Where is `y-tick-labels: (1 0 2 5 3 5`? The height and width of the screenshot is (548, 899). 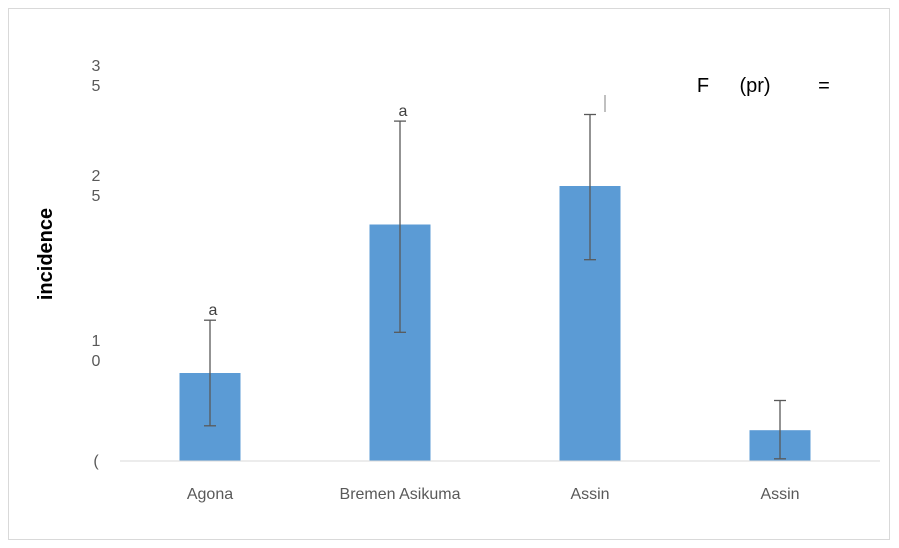 y-tick-labels: (1 0 2 5 3 5 is located at coordinates (96, 264).